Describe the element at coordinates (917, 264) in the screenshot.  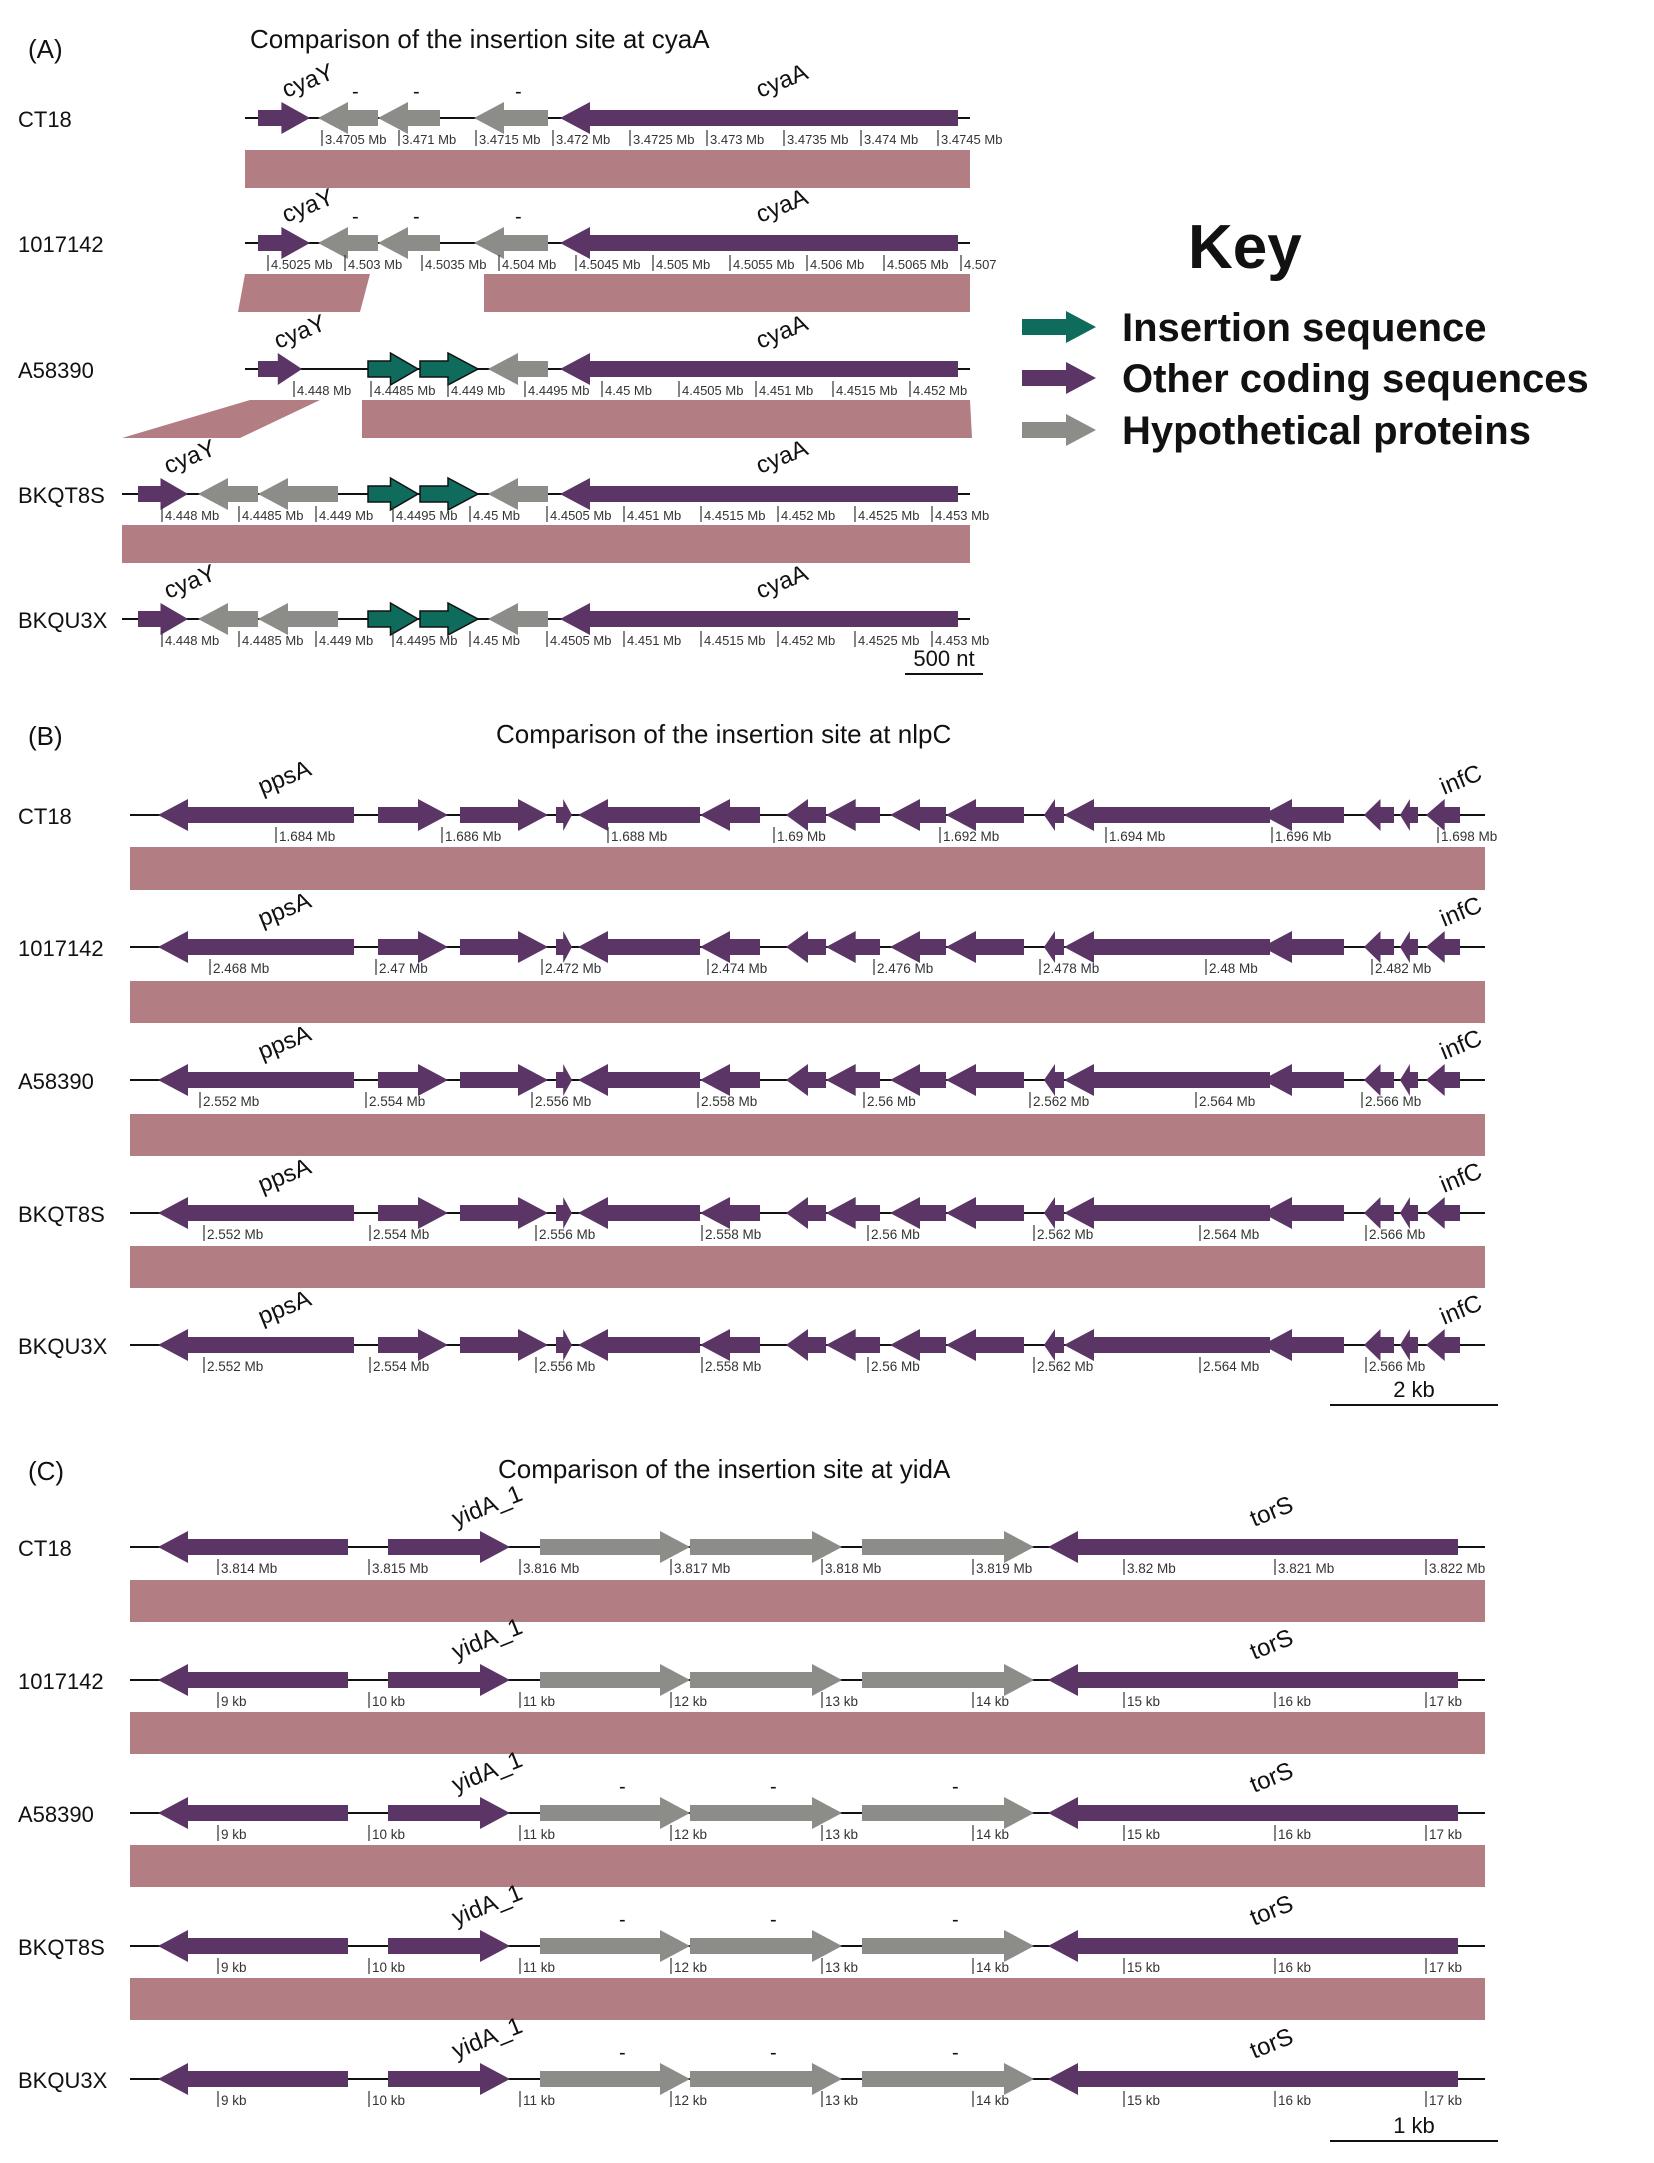
I see `tick-label: 4.5065 Mb` at that location.